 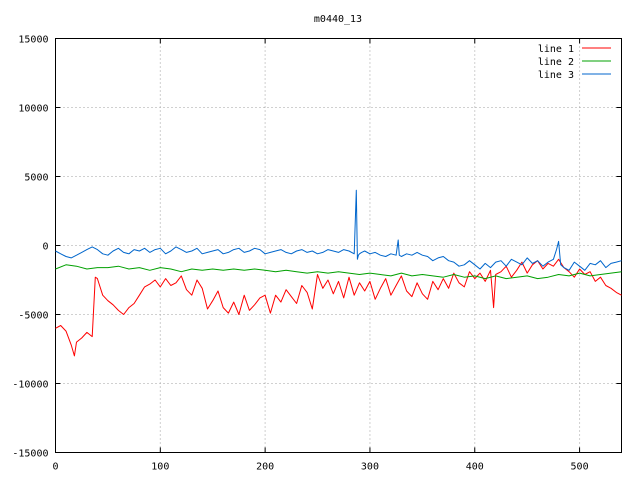 What do you see at coordinates (475, 467) in the screenshot?
I see `x-tick-label: 400` at bounding box center [475, 467].